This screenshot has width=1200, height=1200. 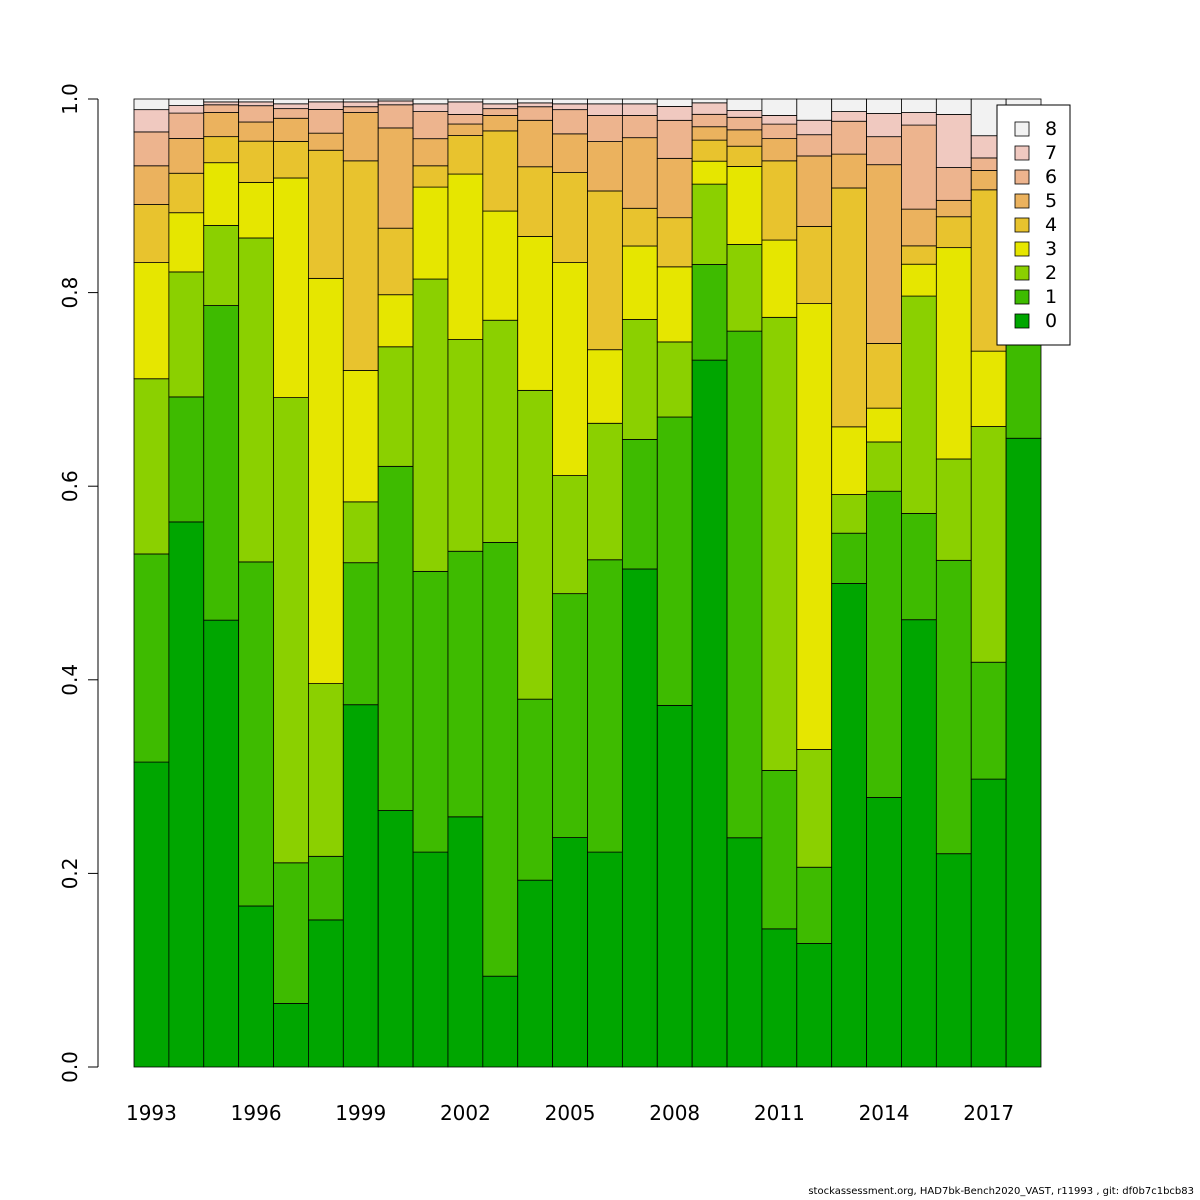 I want to click on bar-stack-2004, so click(x=535, y=583).